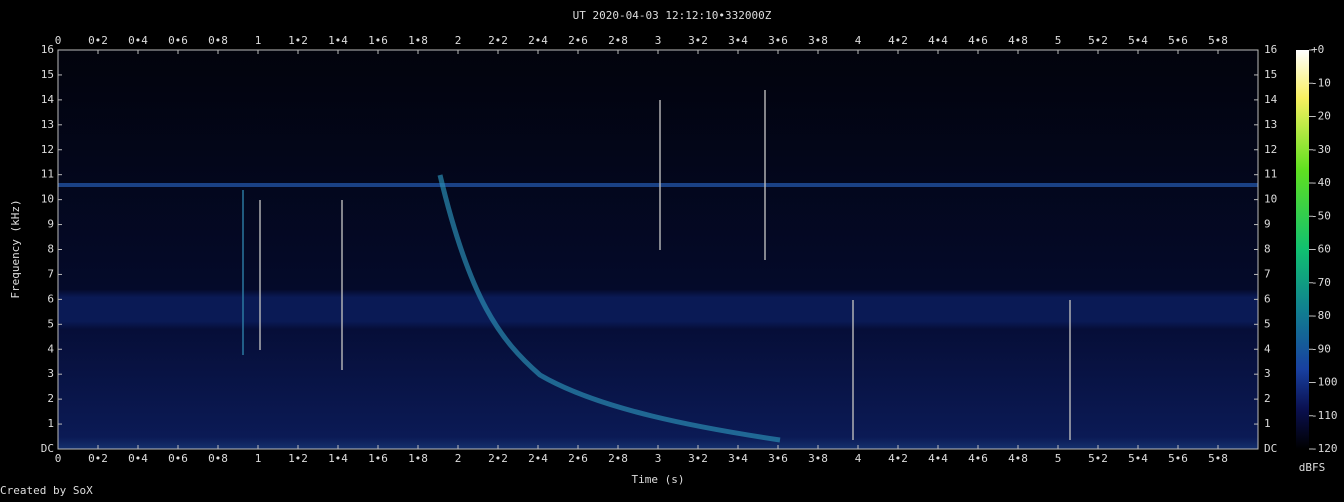  What do you see at coordinates (818, 458) in the screenshot?
I see `x-tick-label: 3•8` at bounding box center [818, 458].